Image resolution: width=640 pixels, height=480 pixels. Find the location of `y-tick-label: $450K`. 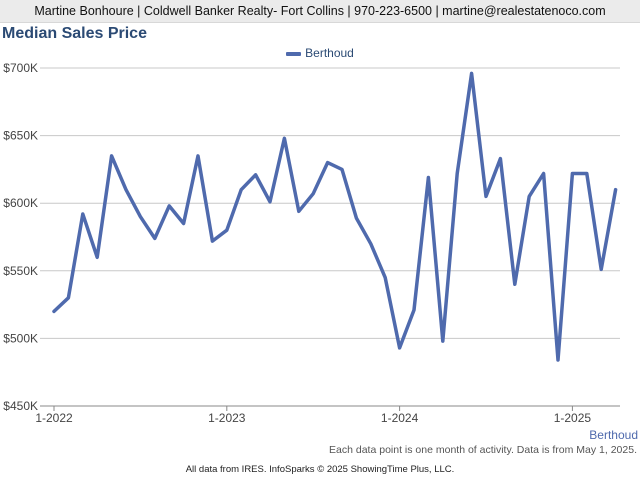

y-tick-label: $450K is located at coordinates (20, 406).